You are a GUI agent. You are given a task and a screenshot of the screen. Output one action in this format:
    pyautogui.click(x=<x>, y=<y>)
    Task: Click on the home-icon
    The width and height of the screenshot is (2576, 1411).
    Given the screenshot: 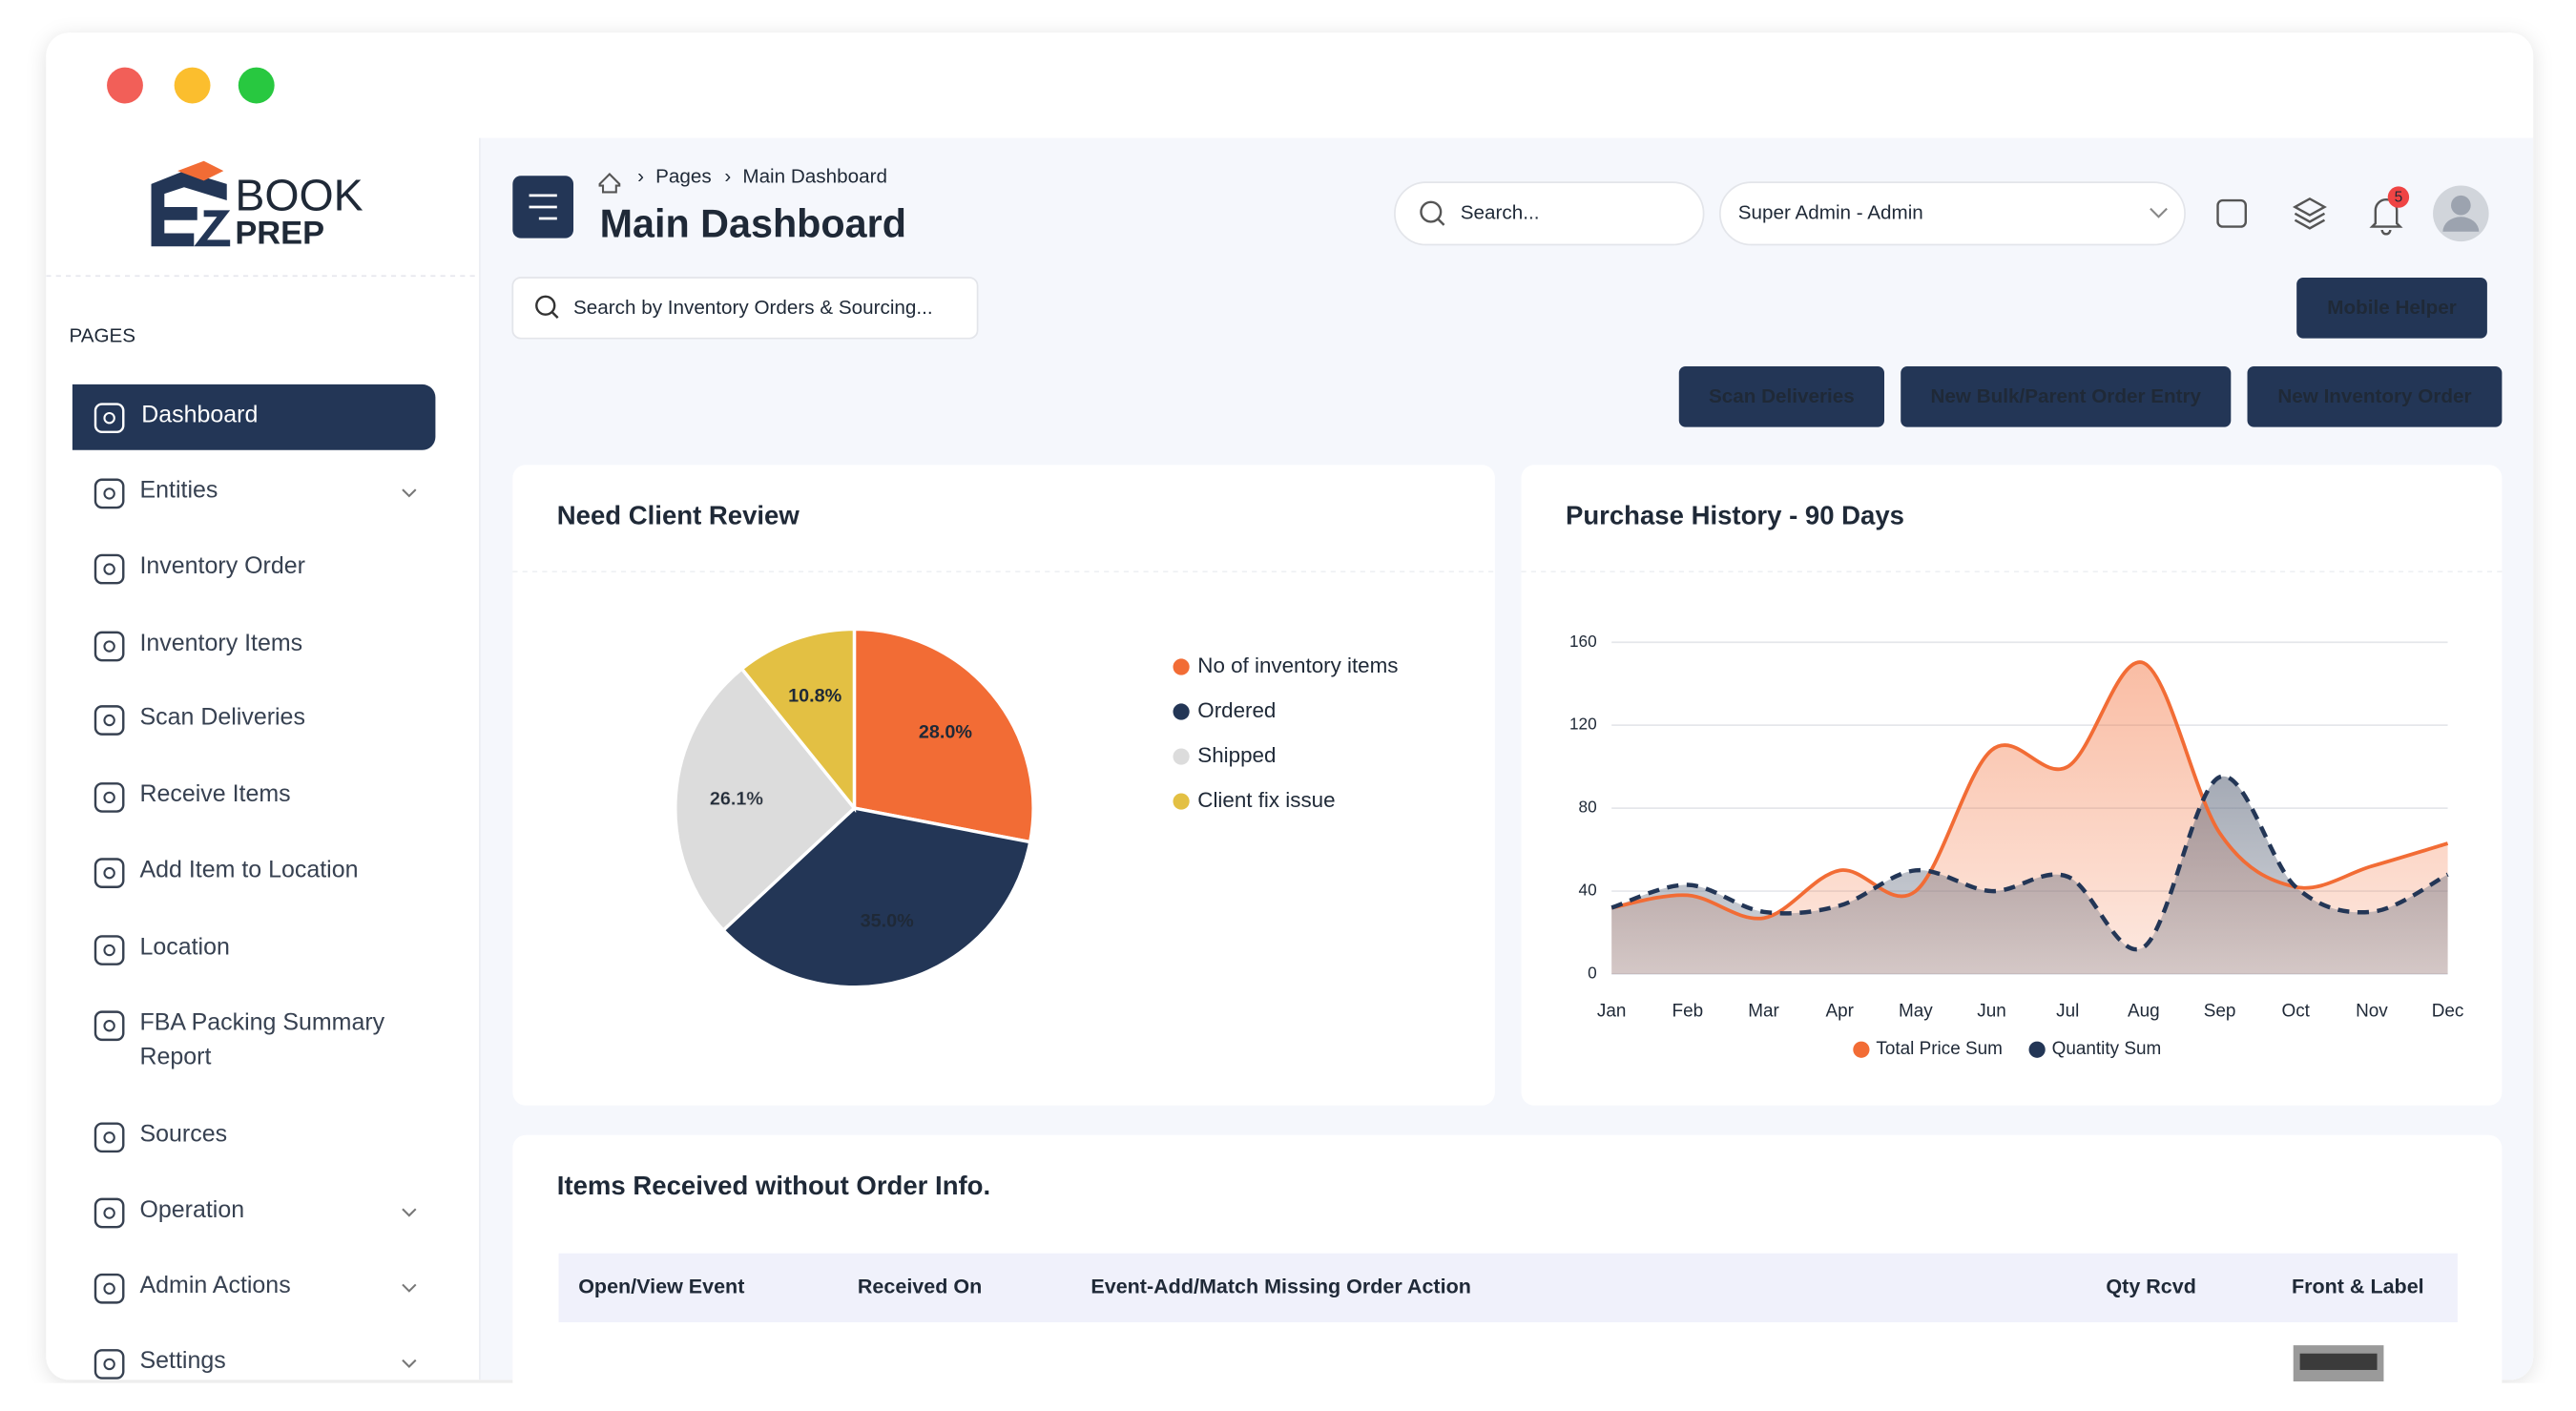 What is the action you would take?
    pyautogui.click(x=609, y=183)
    